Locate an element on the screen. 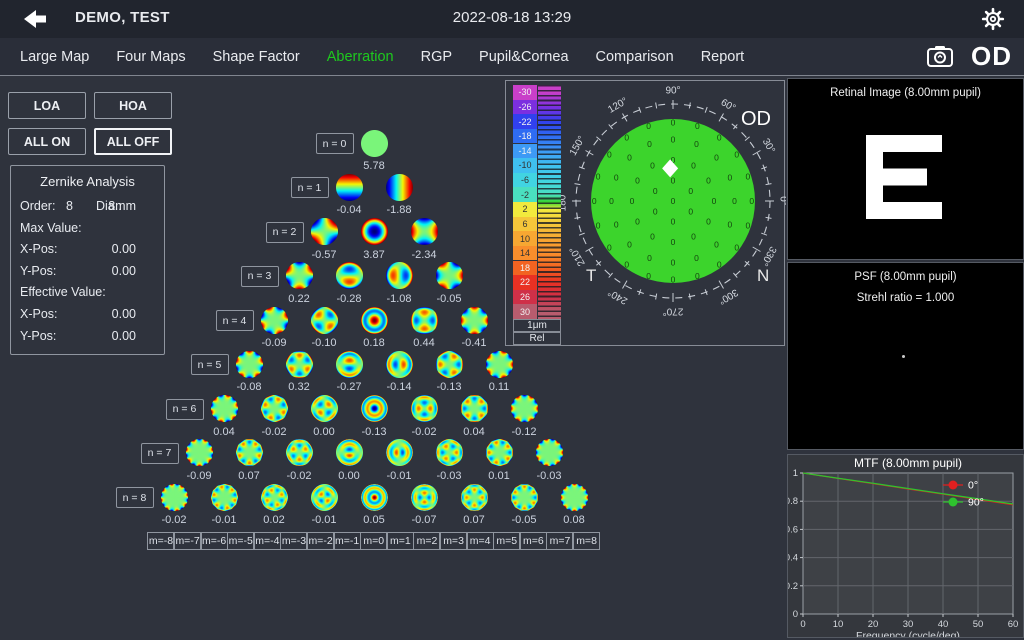  x-tick-label: 20 is located at coordinates (873, 624).